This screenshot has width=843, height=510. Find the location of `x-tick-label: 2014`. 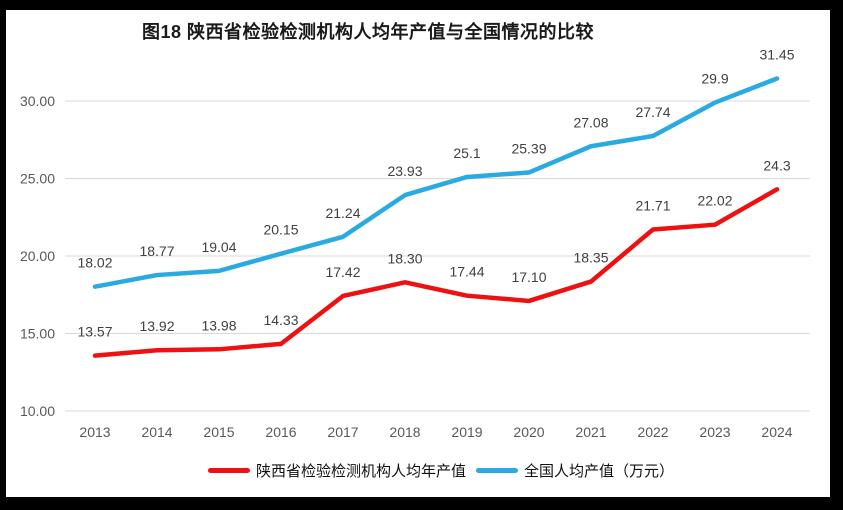

x-tick-label: 2014 is located at coordinates (156, 432).